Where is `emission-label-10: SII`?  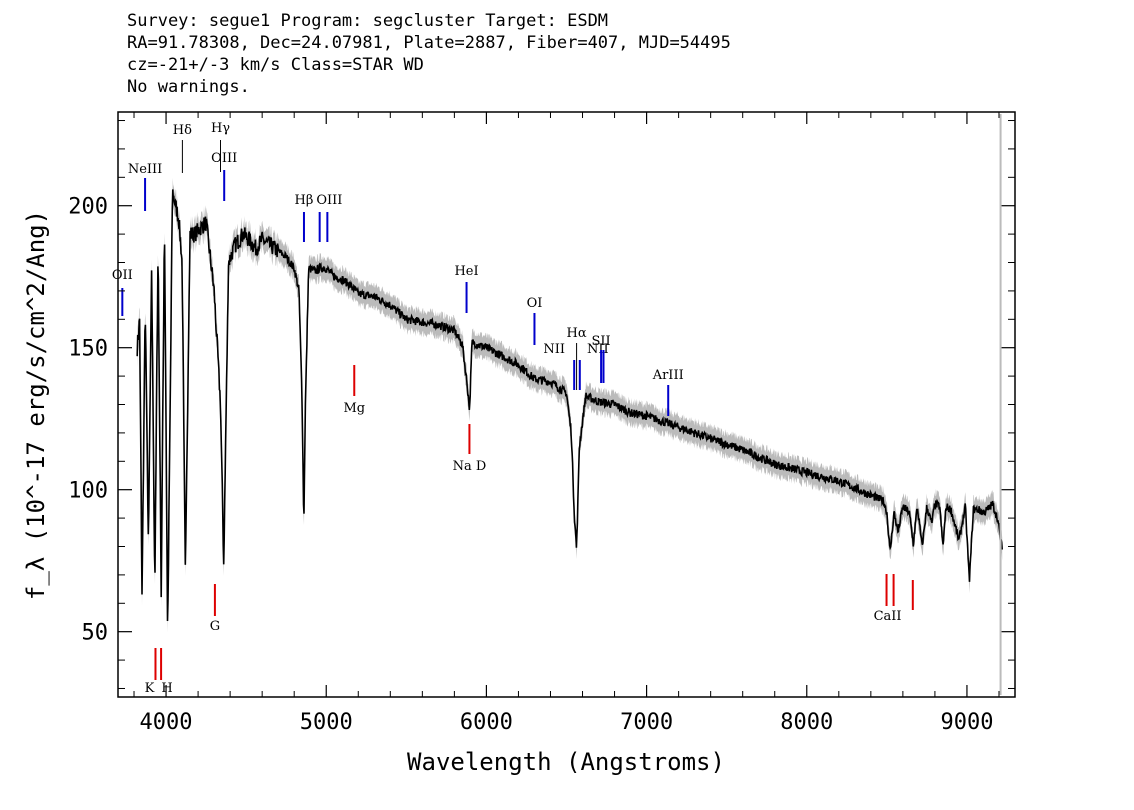 emission-label-10: SII is located at coordinates (601, 341).